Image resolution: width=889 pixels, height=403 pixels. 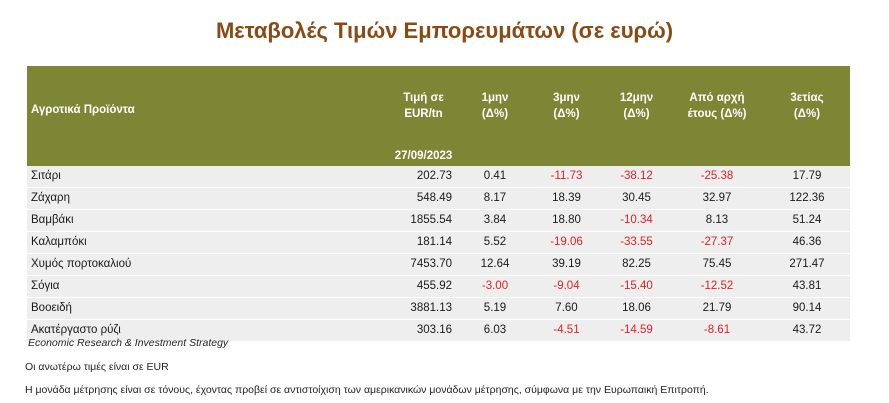 I want to click on cell-m12: -15.40, so click(x=636, y=286).